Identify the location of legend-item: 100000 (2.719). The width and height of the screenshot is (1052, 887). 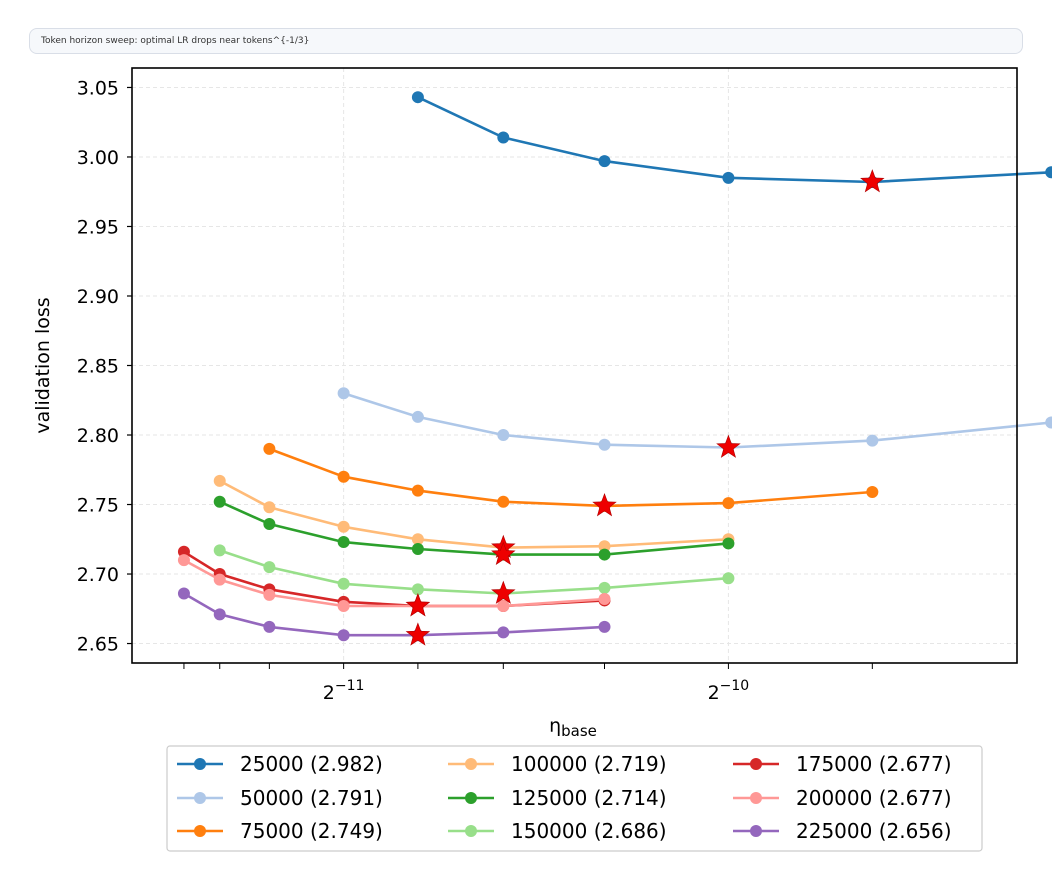
(557, 764).